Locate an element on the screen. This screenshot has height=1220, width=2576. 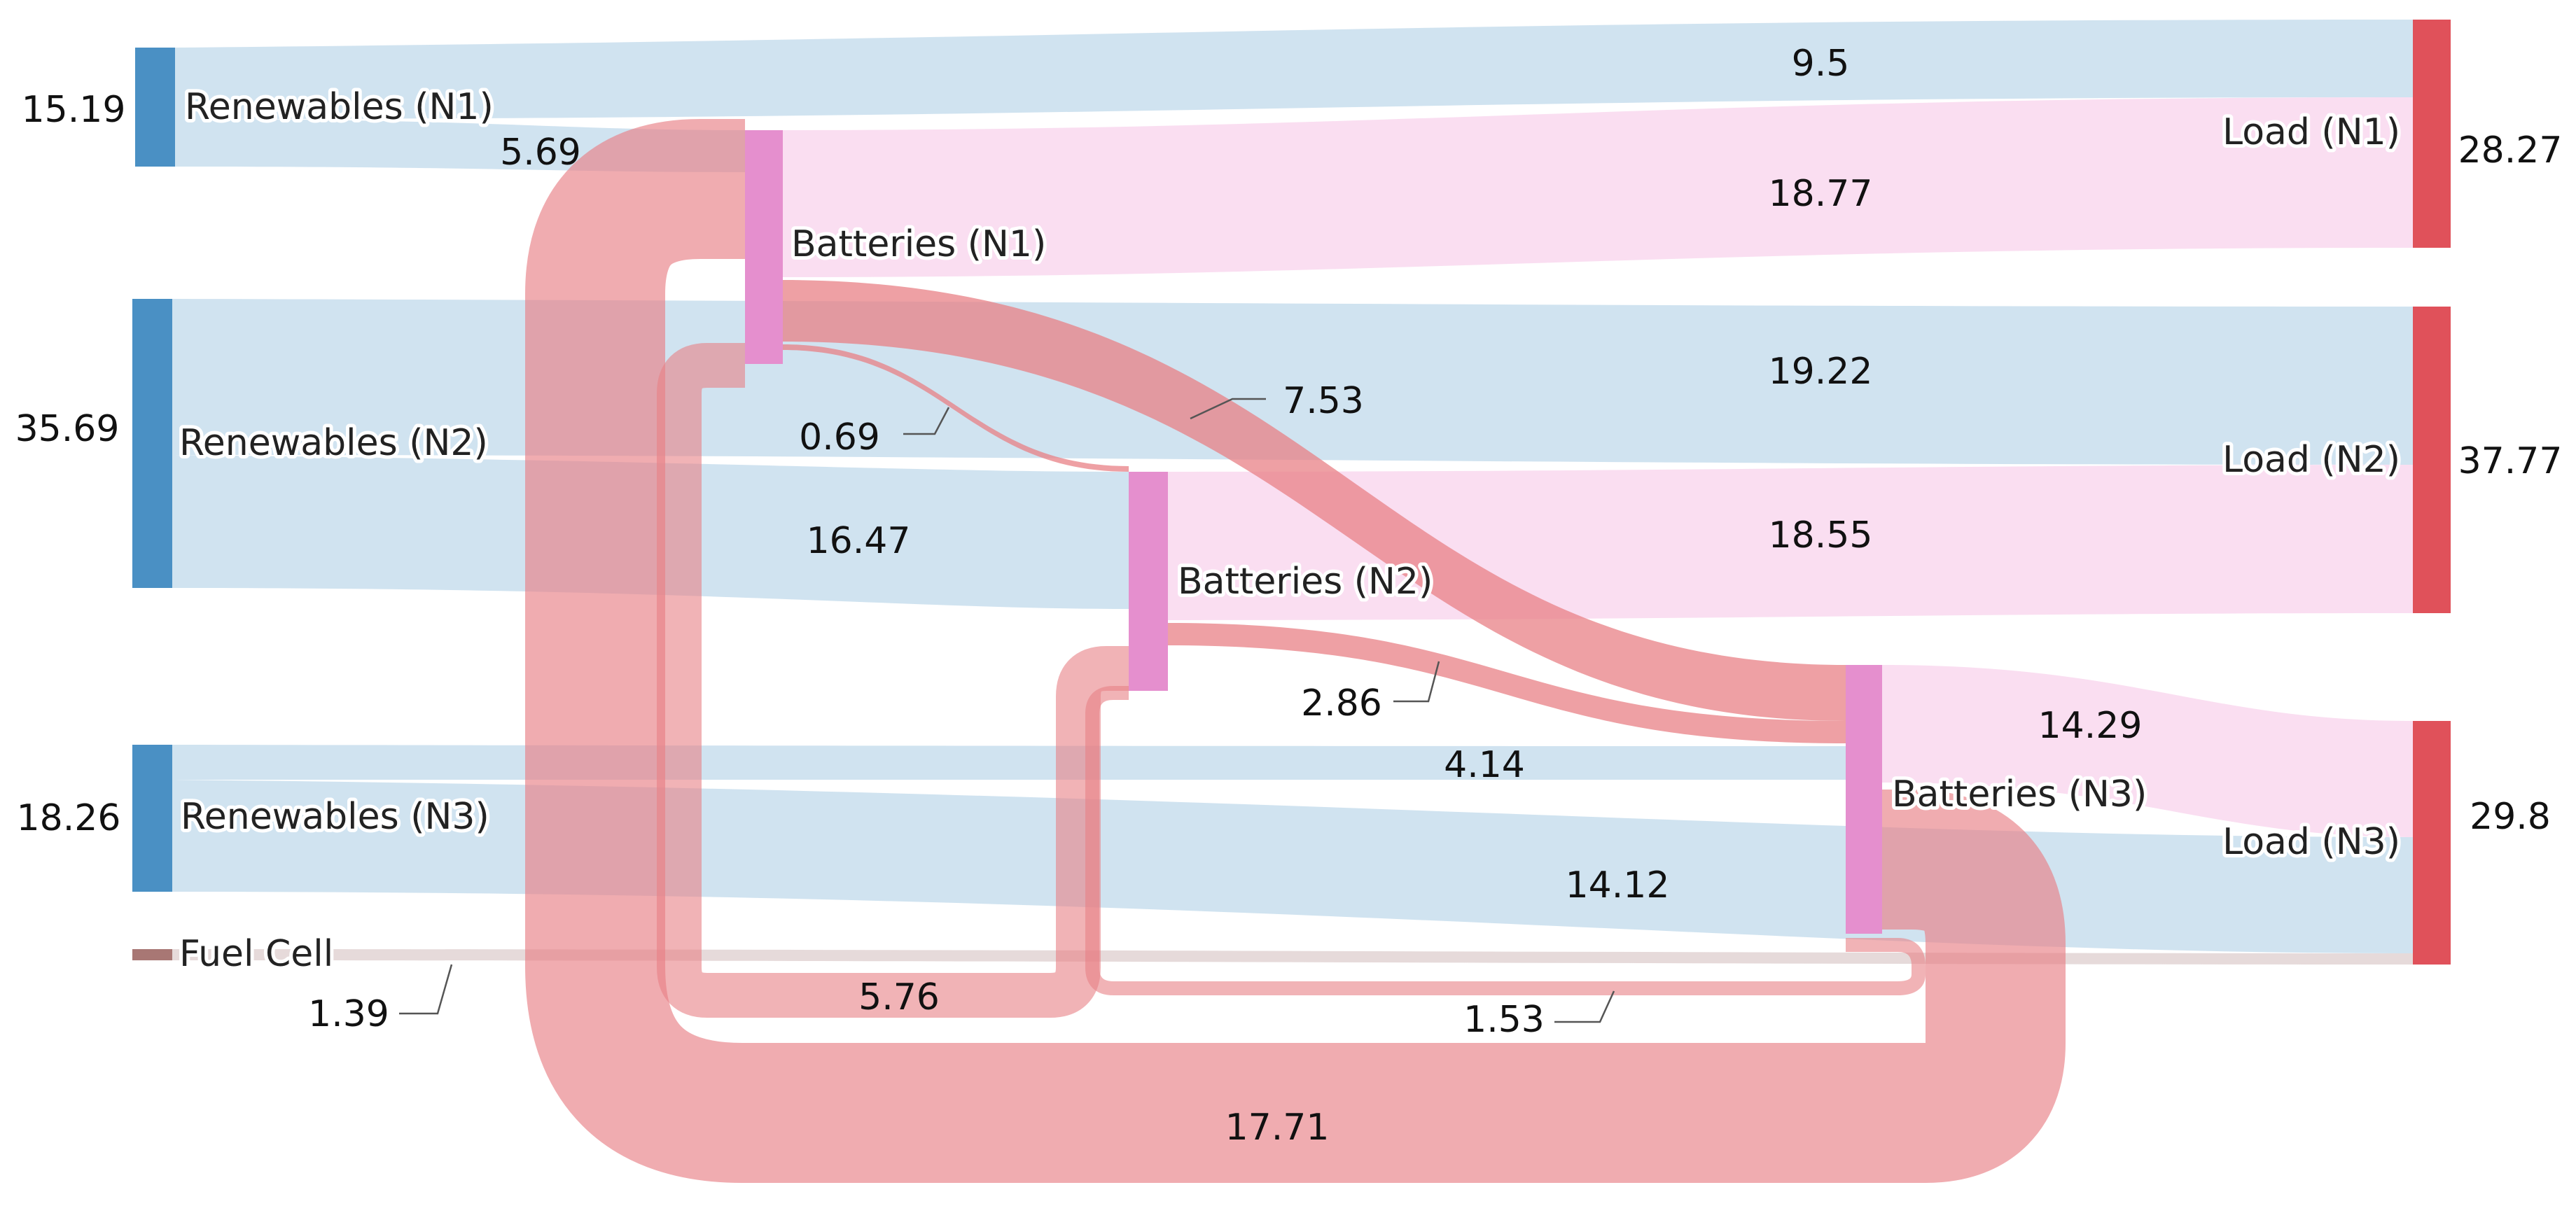
value-renewables-n1: 15.19 is located at coordinates (74, 110).